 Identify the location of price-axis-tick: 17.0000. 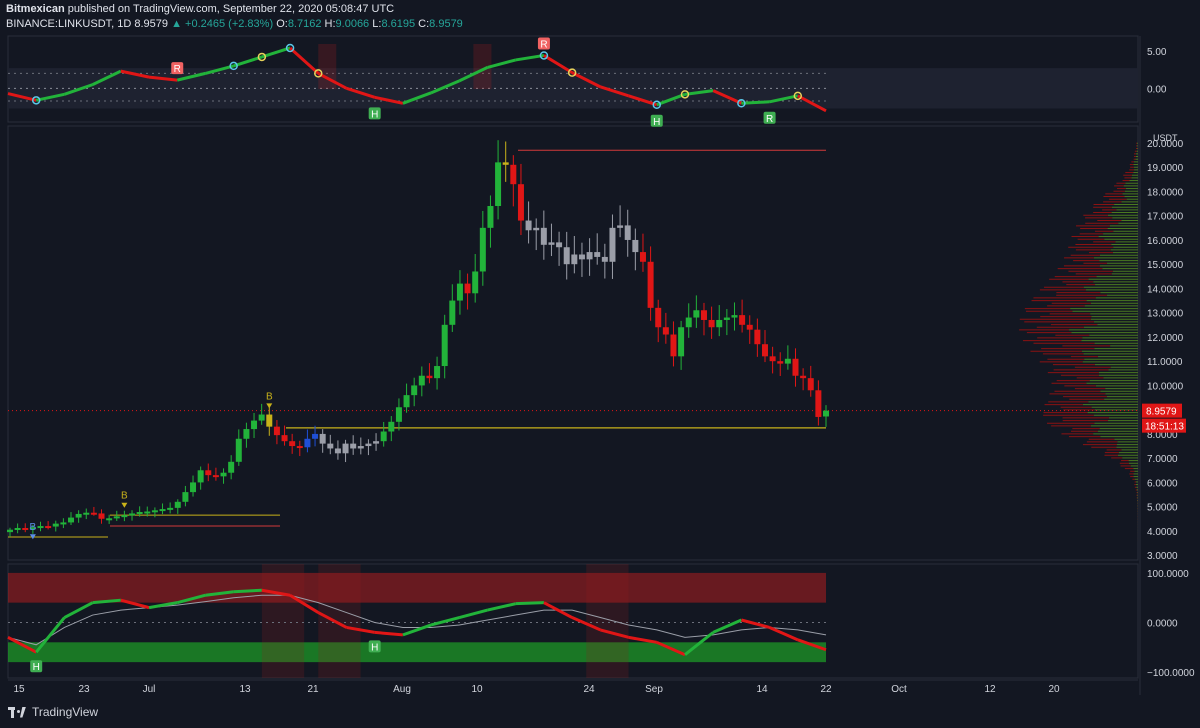
(1165, 217).